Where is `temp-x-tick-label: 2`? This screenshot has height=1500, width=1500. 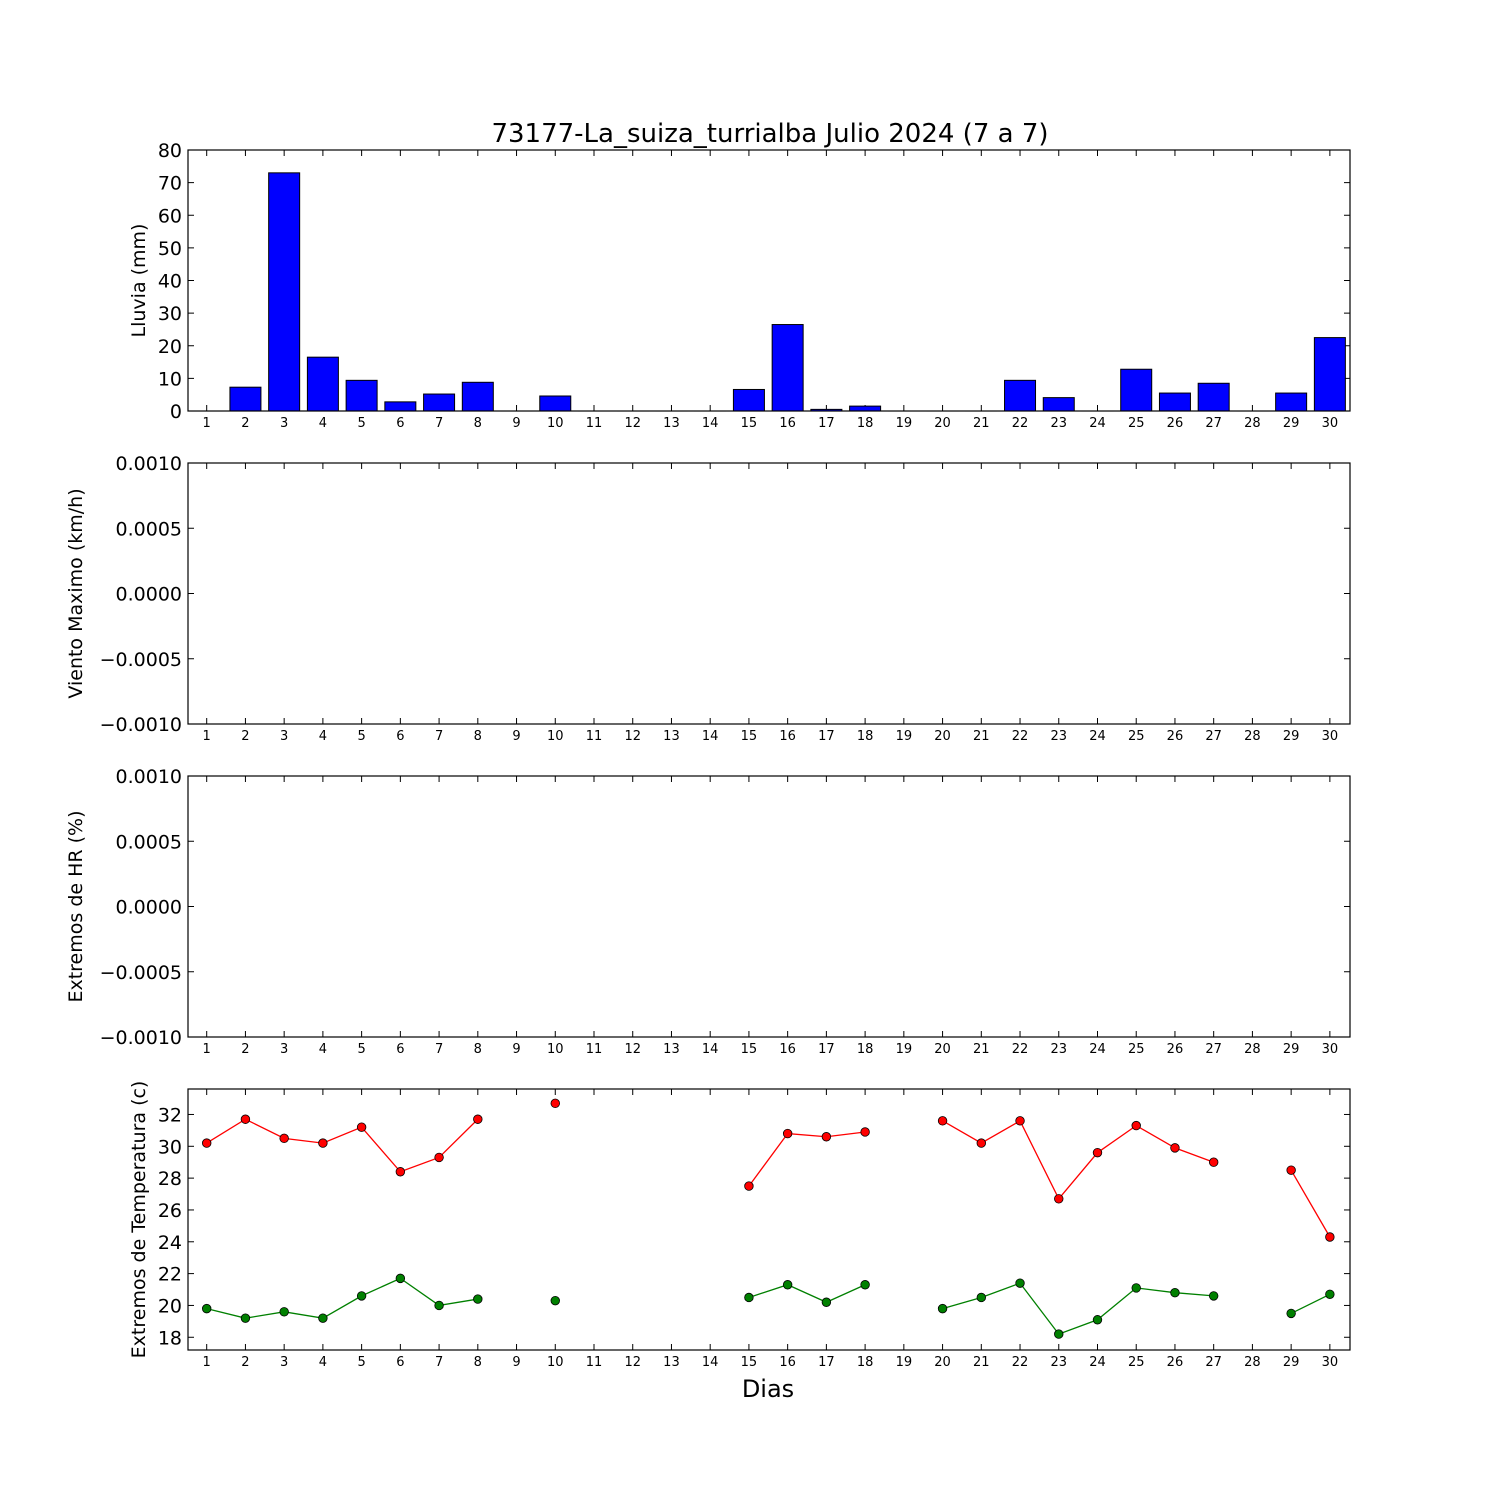 temp-x-tick-label: 2 is located at coordinates (245, 1362).